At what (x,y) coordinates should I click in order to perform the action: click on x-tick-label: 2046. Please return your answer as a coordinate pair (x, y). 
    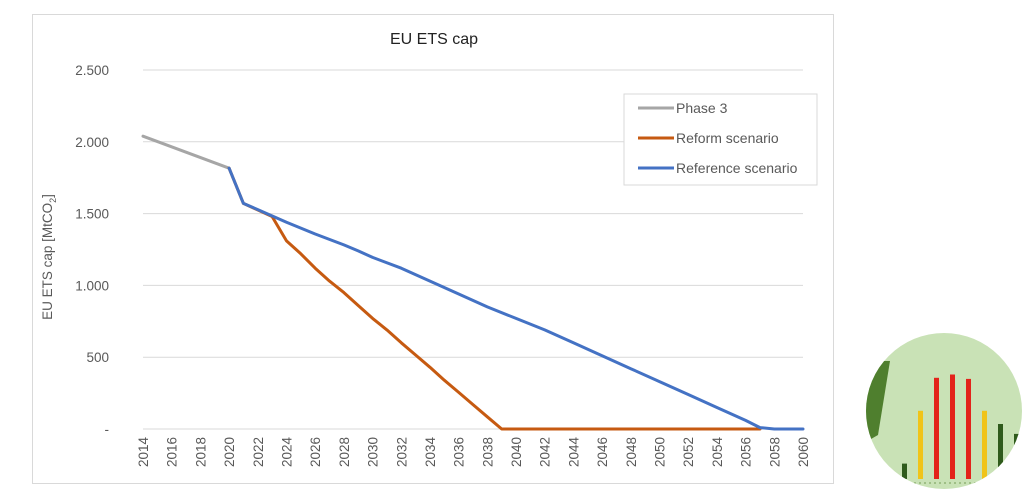
    Looking at the image, I should click on (602, 452).